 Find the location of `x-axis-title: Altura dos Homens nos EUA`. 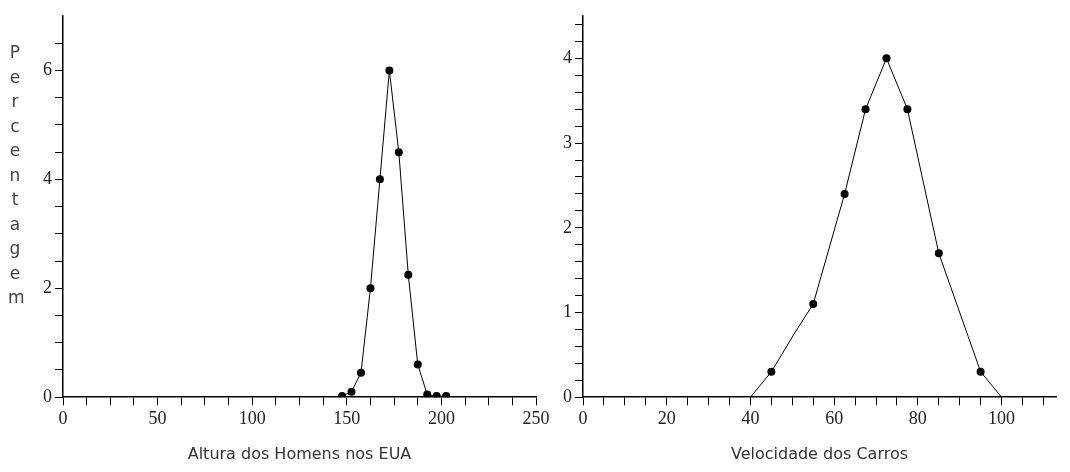

x-axis-title: Altura dos Homens nos EUA is located at coordinates (299, 453).